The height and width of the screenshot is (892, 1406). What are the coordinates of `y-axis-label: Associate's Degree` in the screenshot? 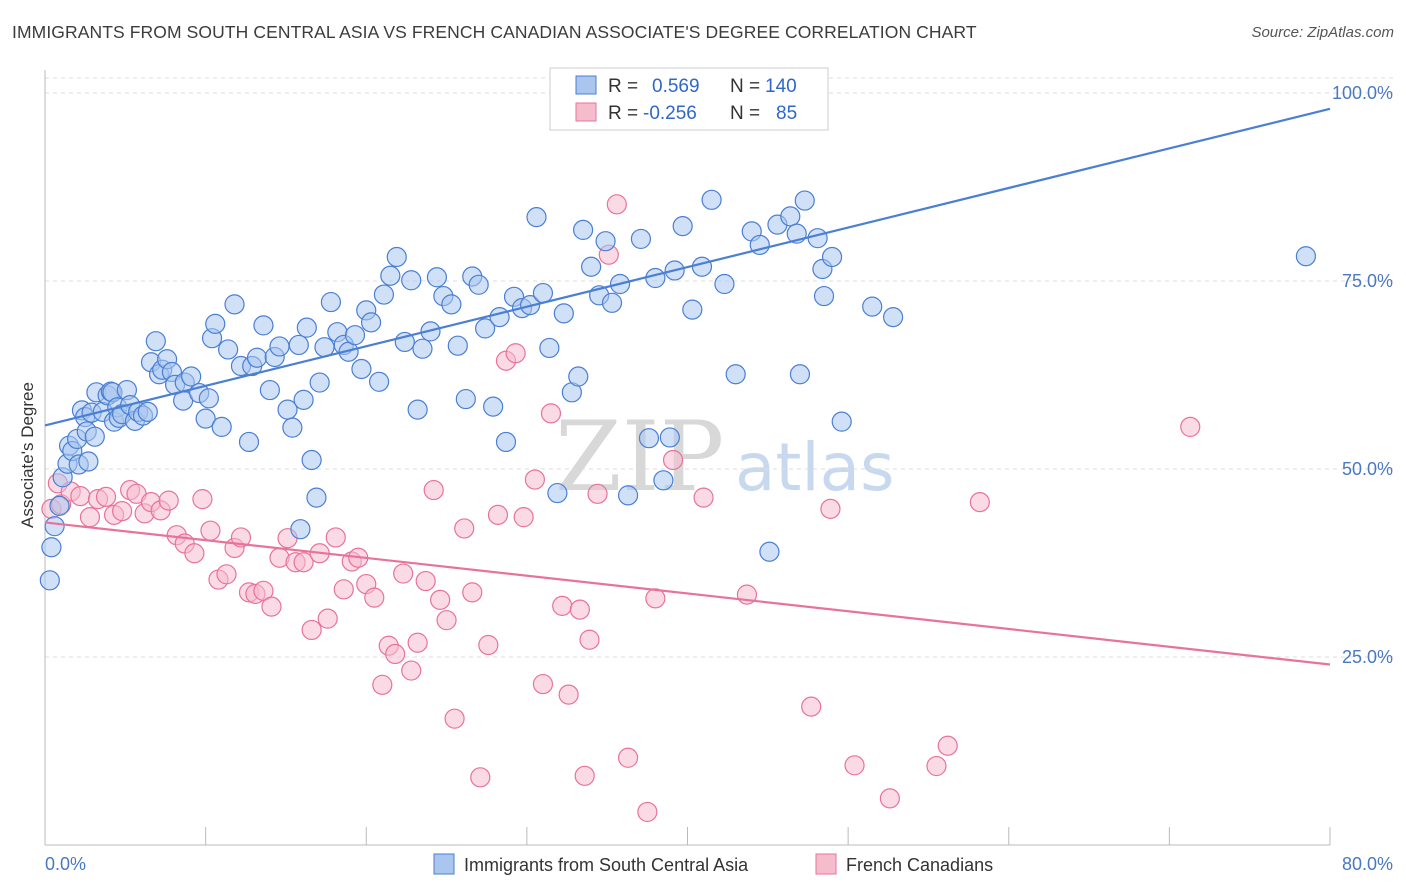 It's located at (27, 455).